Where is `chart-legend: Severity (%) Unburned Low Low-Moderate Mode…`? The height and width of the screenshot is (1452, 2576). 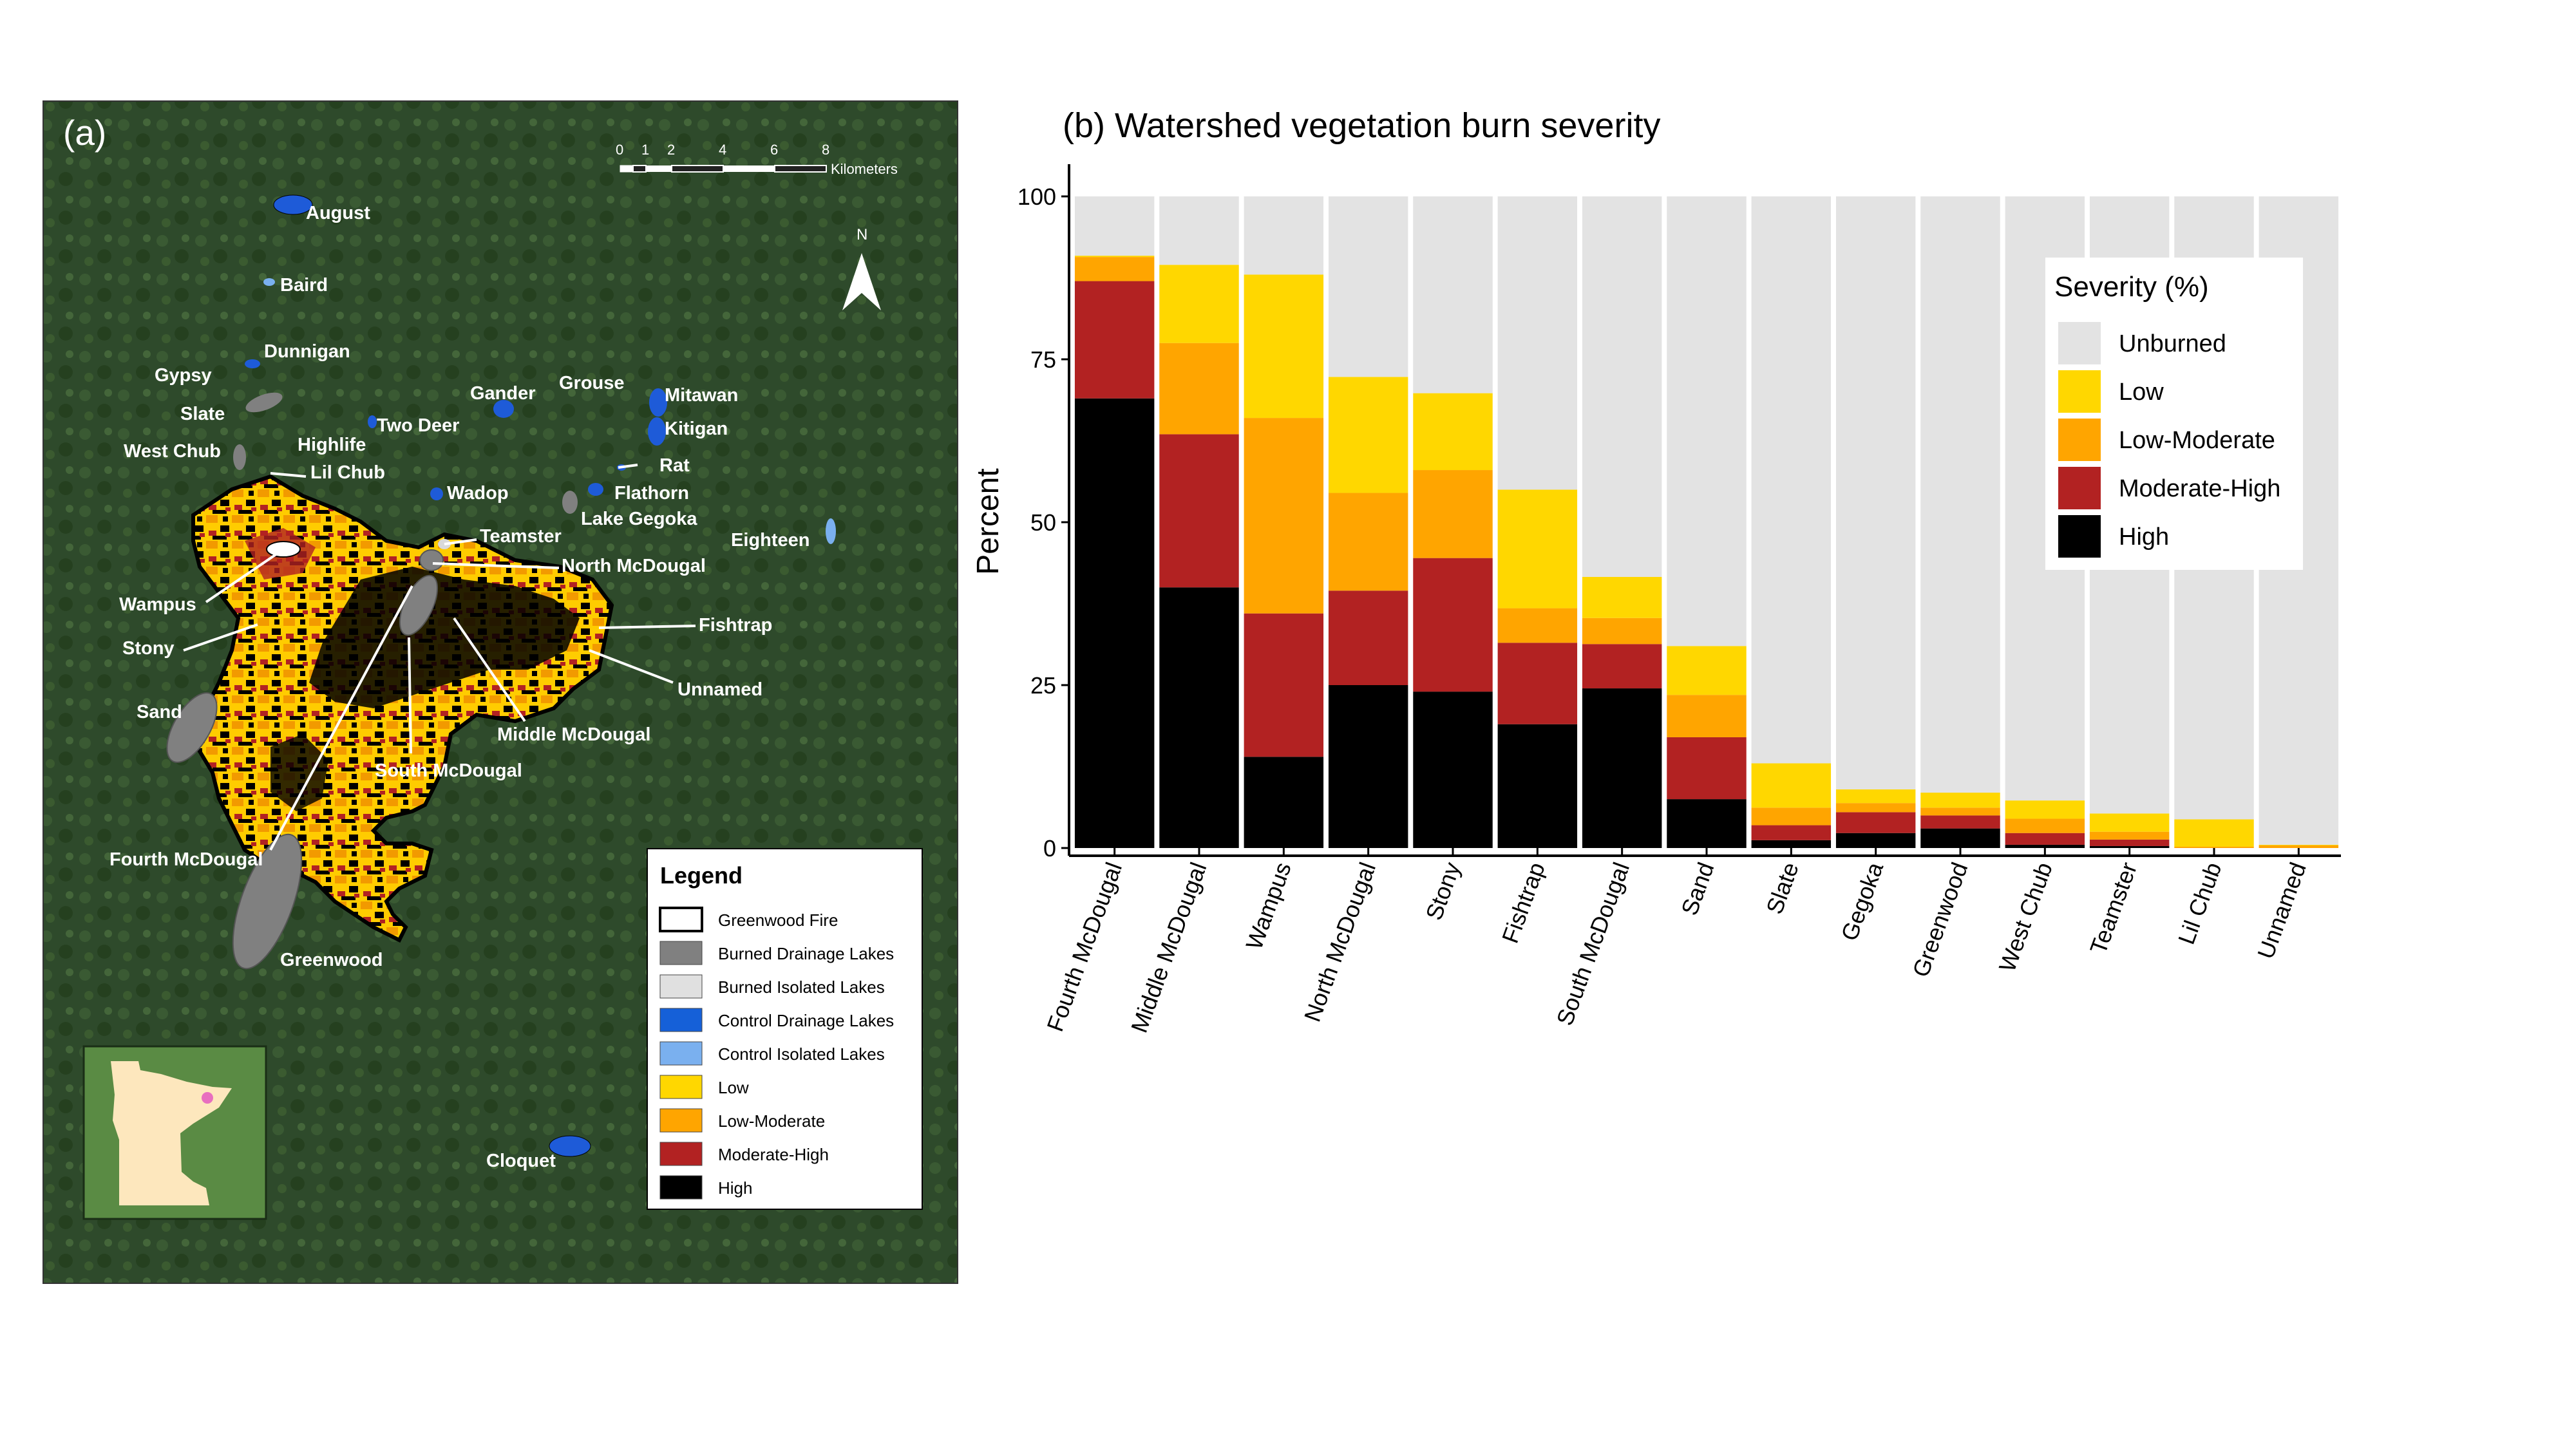
chart-legend: Severity (%) Unburned Low Low-Moderate Mode… is located at coordinates (2174, 414).